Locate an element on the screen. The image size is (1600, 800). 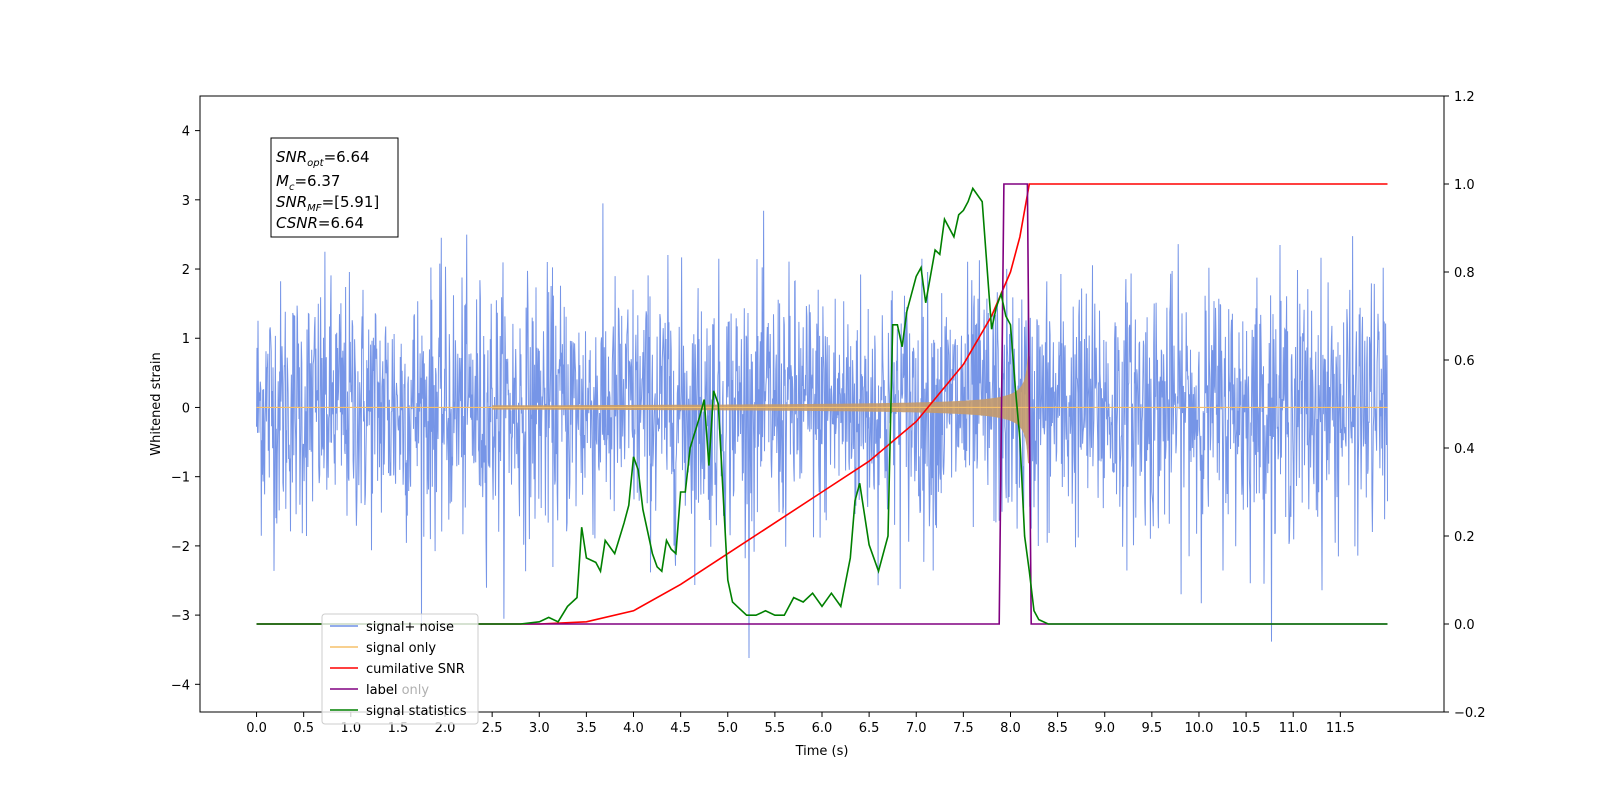
y-tick-label: 4 is located at coordinates (186, 132).